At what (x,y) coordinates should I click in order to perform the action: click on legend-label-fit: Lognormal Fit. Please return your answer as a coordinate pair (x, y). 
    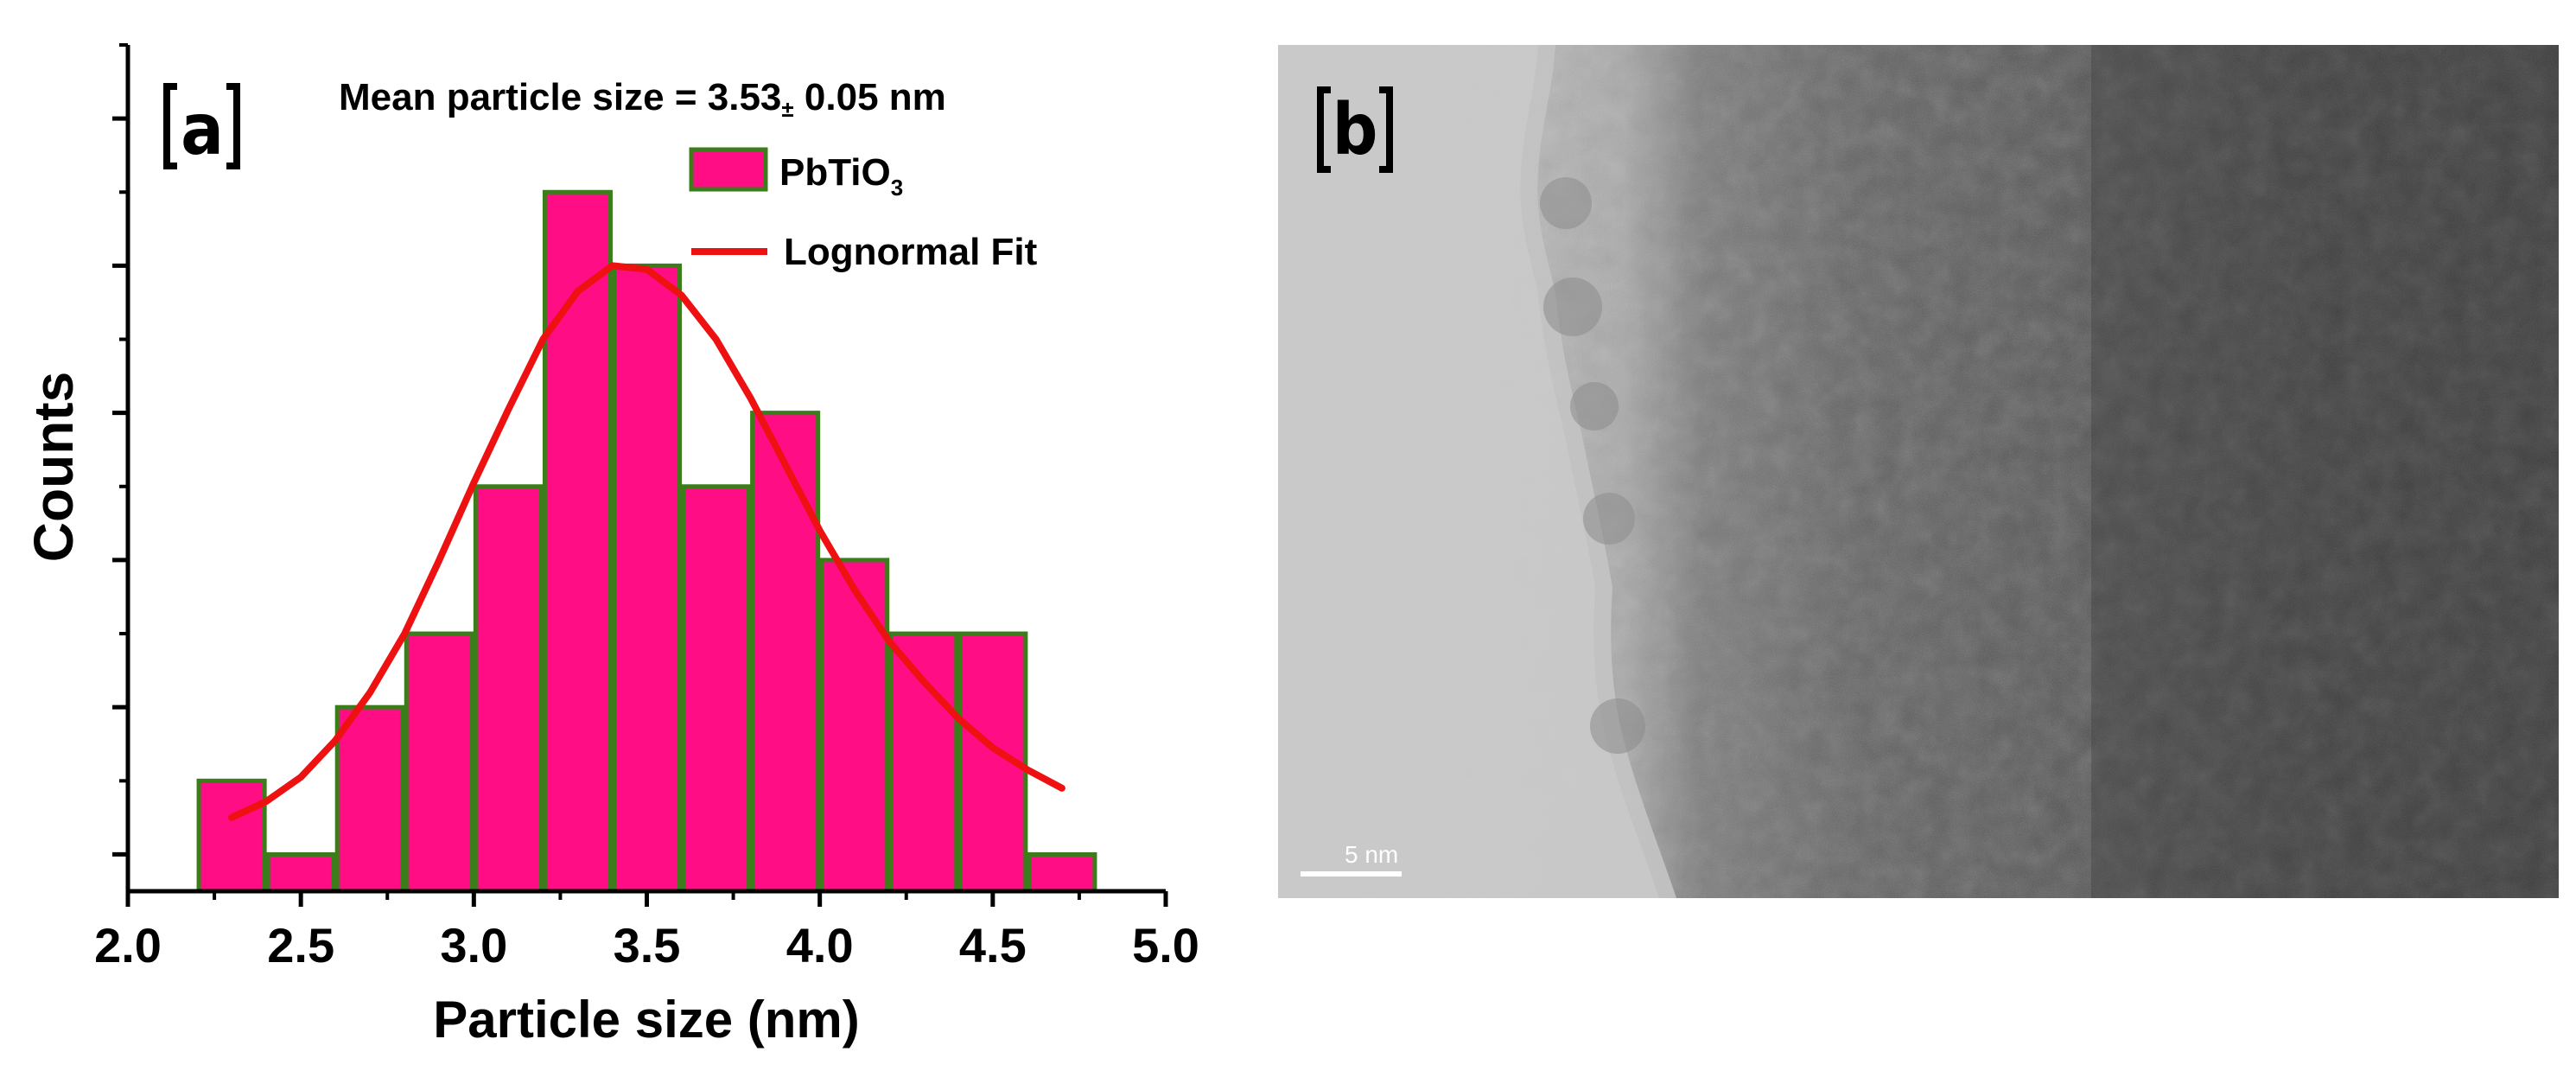
    Looking at the image, I should click on (911, 252).